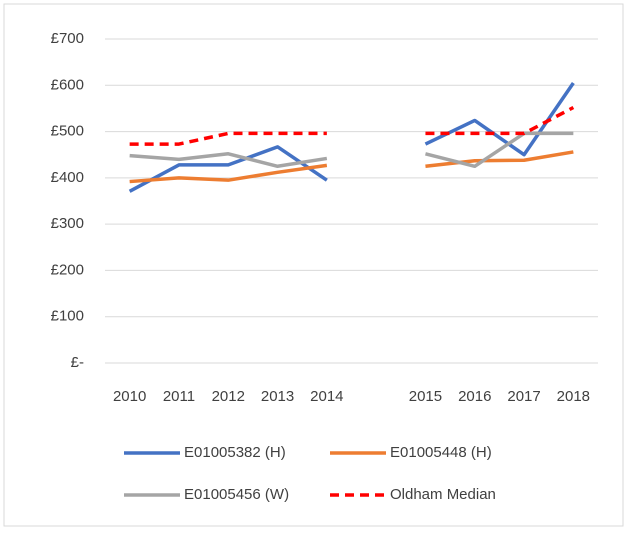  What do you see at coordinates (129, 396) in the screenshot?
I see `x-tick-label: 2010` at bounding box center [129, 396].